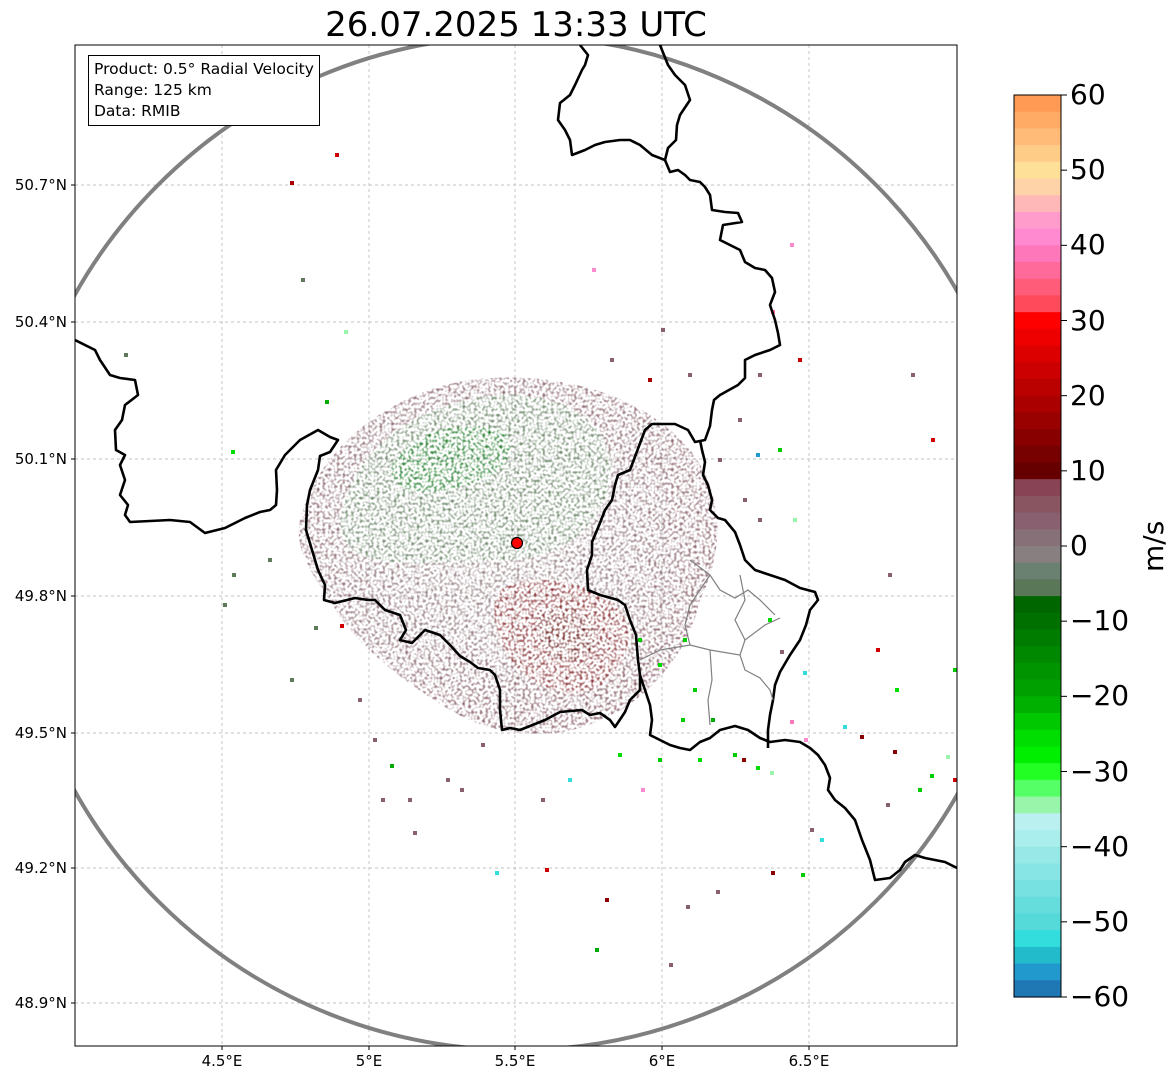 This screenshot has height=1081, width=1171. What do you see at coordinates (1079, 545) in the screenshot?
I see `colorbar-tick-label: 0` at bounding box center [1079, 545].